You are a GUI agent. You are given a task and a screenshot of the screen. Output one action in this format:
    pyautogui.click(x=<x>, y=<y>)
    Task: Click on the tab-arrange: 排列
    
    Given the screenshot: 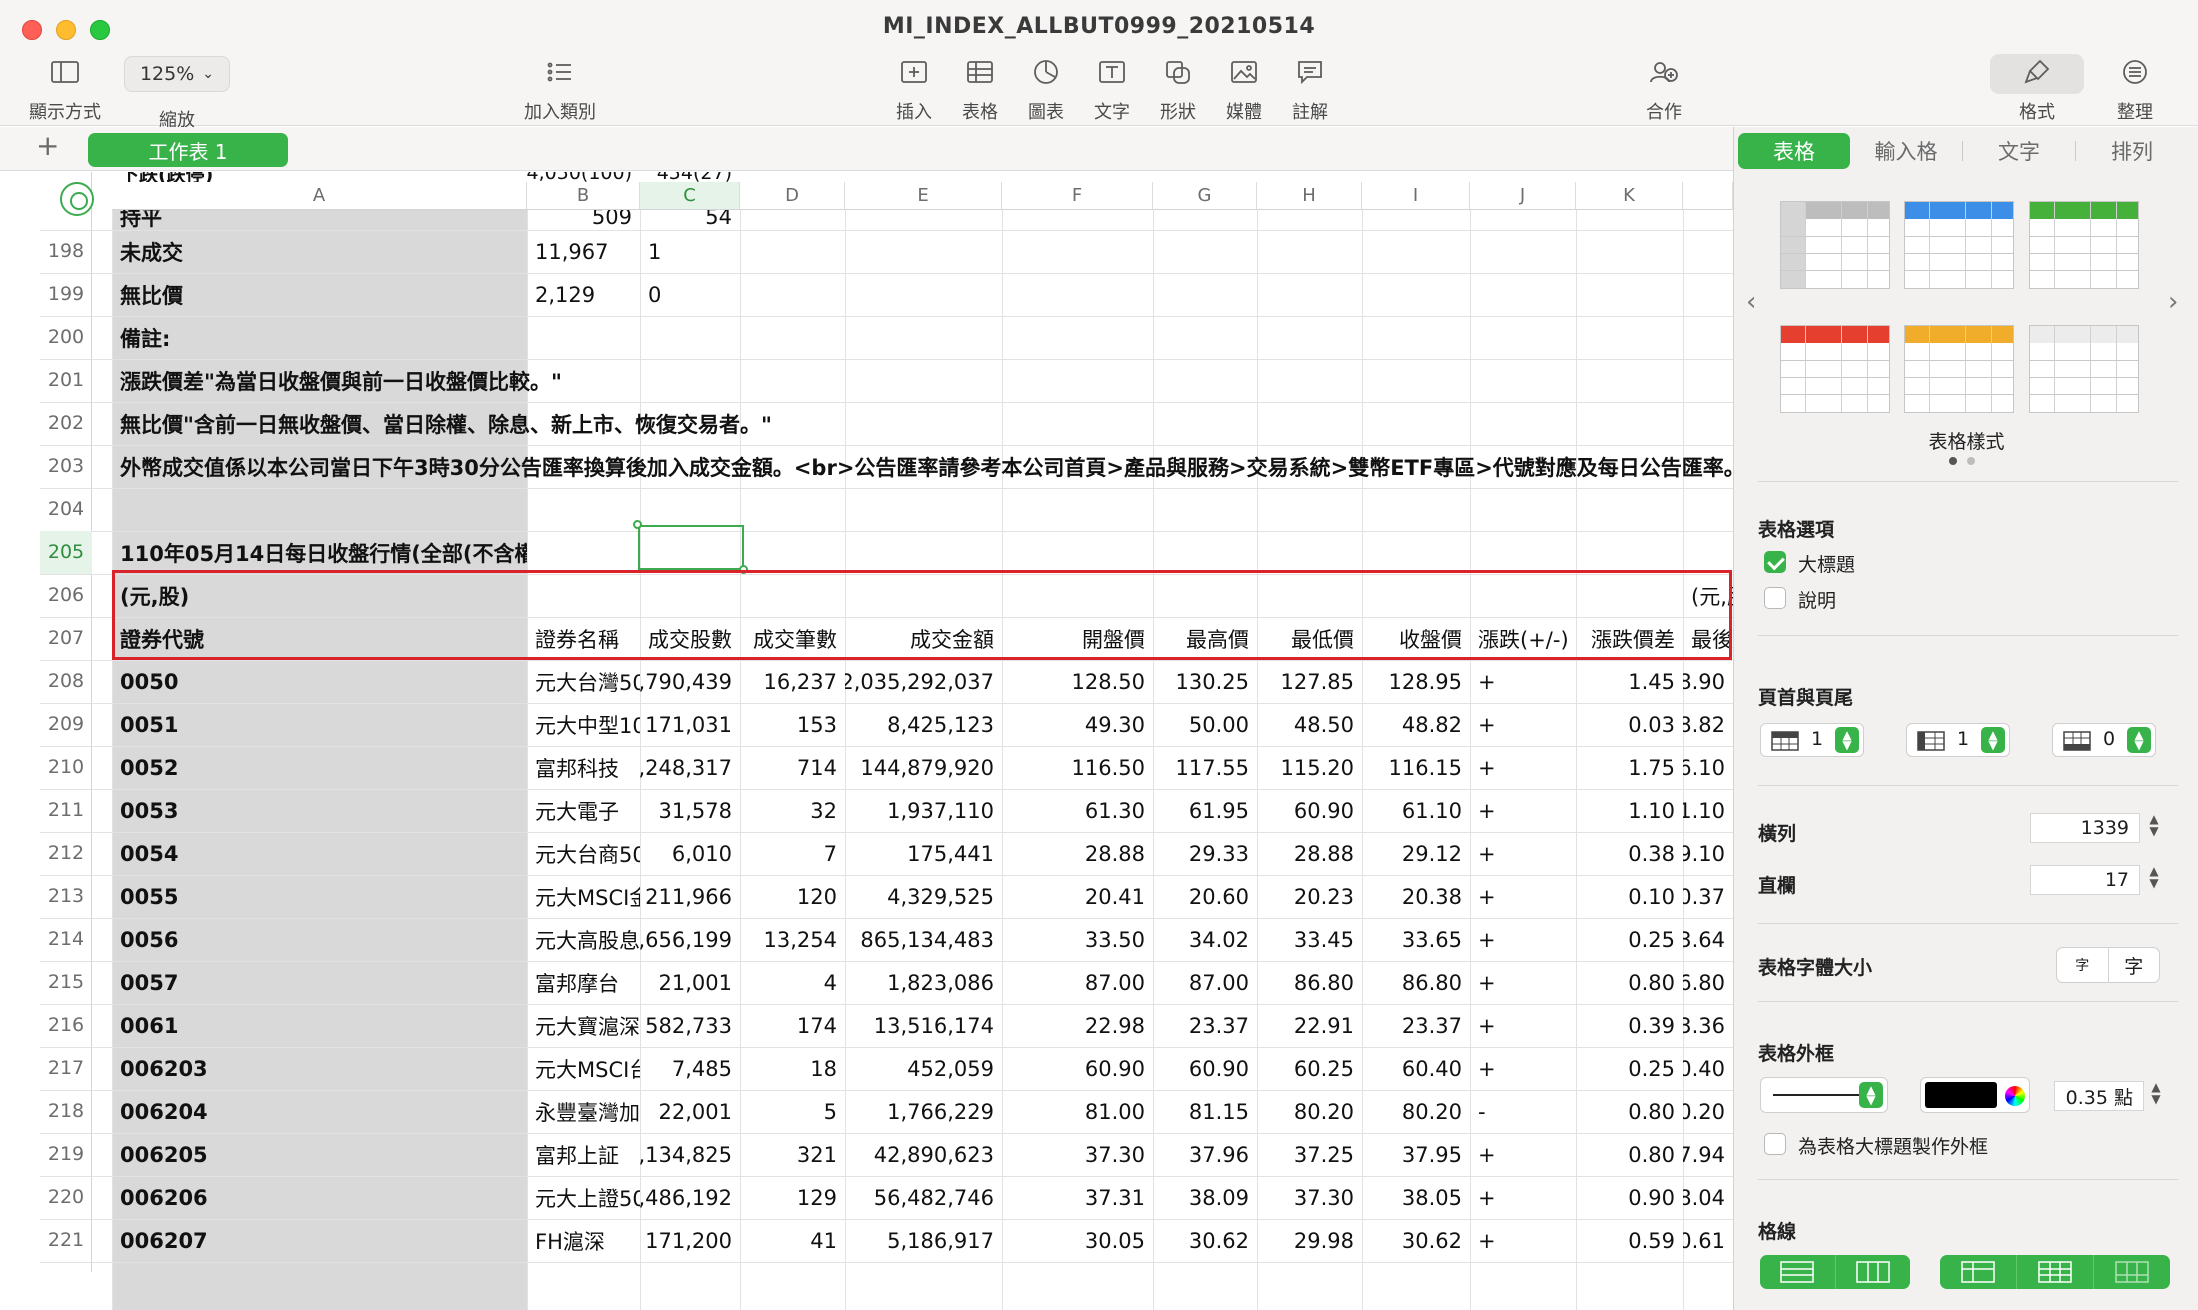 What is the action you would take?
    pyautogui.click(x=2132, y=152)
    